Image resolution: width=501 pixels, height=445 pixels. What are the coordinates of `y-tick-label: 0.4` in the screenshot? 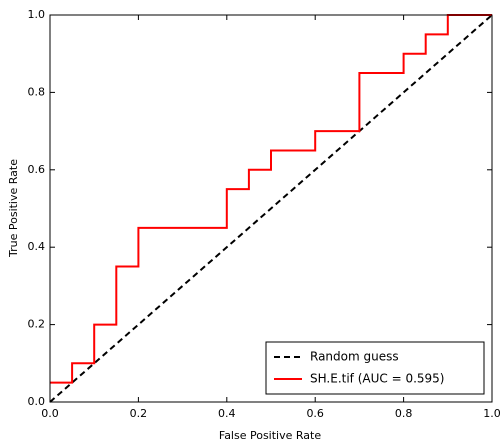 It's located at (37, 246).